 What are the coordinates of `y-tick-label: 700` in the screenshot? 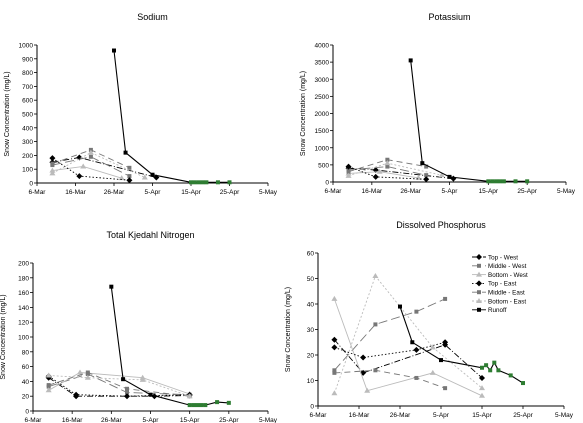 It's located at (27, 87).